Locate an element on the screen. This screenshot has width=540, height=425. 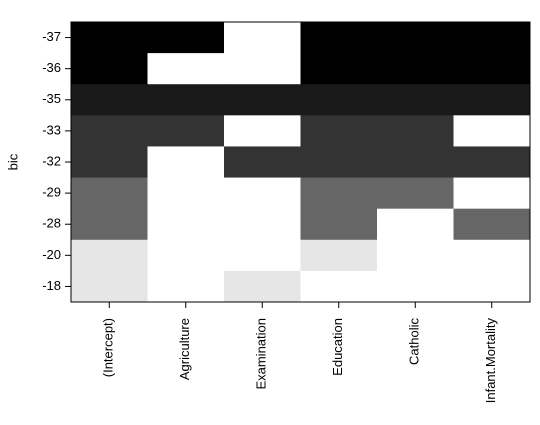
heatmap-cell-r7-c0 is located at coordinates (109, 255).